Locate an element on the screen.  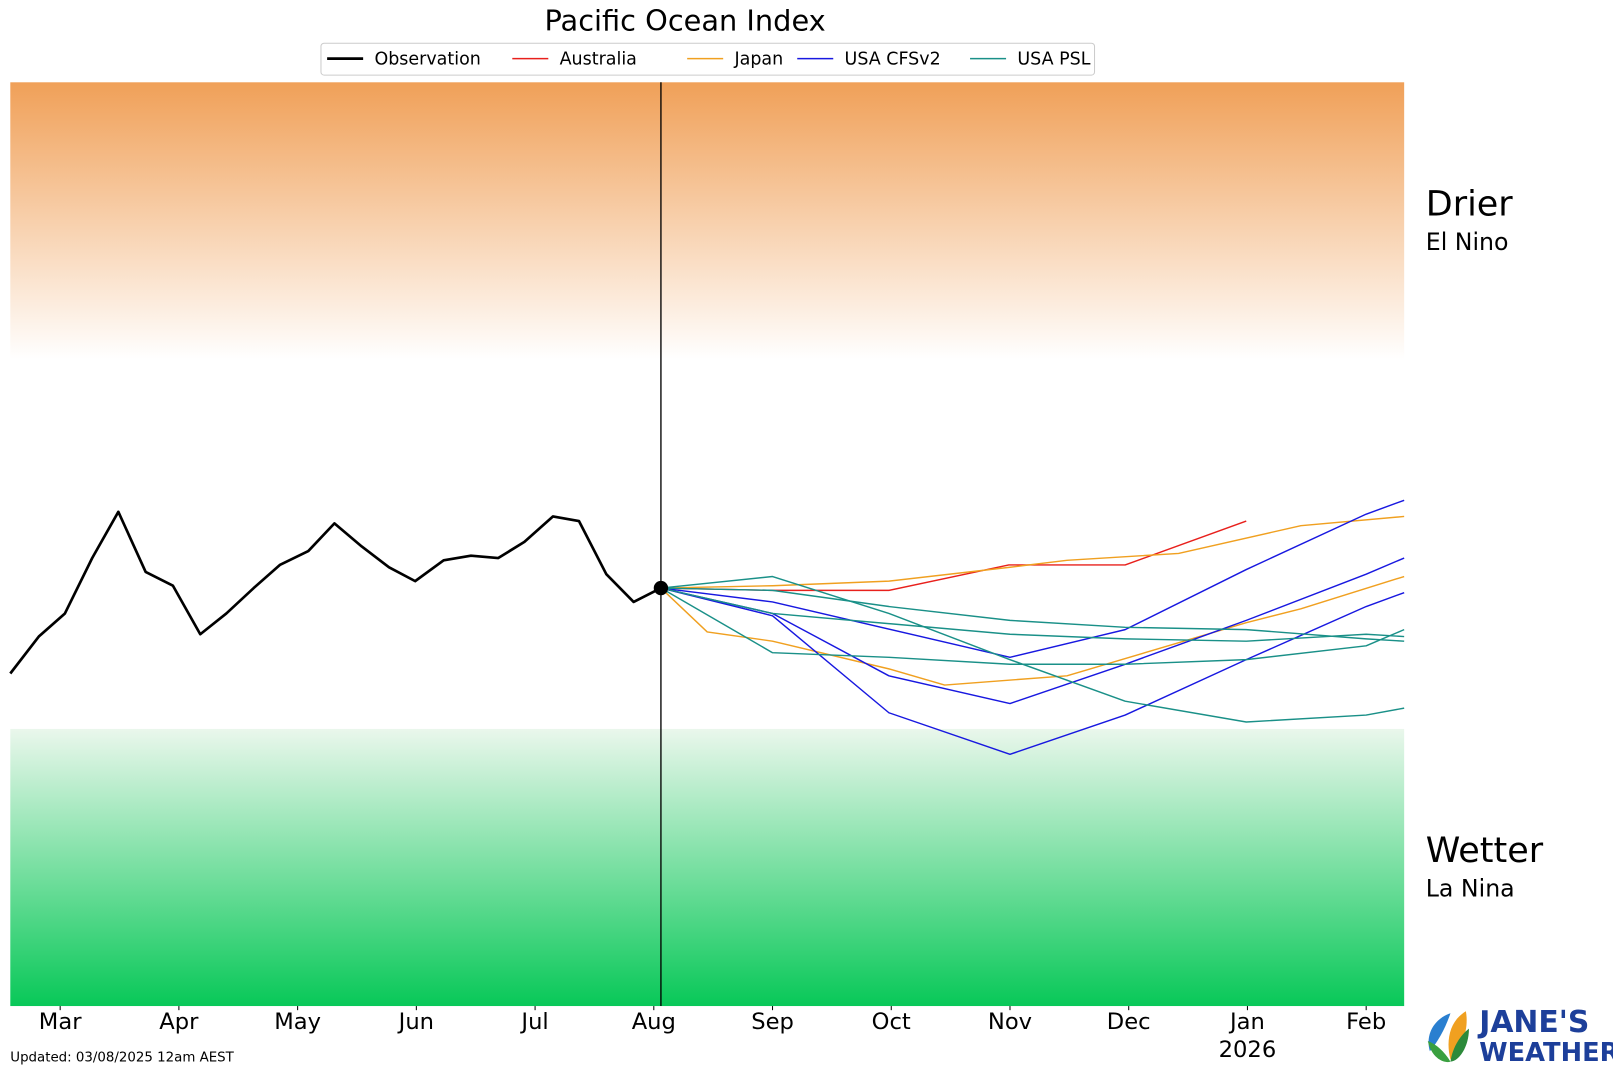
legend-label: Observation is located at coordinates (427, 60).